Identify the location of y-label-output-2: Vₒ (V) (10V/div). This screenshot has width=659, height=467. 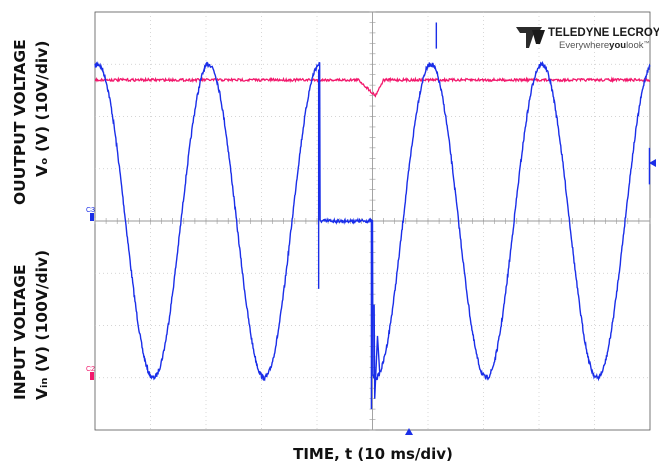
(42, 109).